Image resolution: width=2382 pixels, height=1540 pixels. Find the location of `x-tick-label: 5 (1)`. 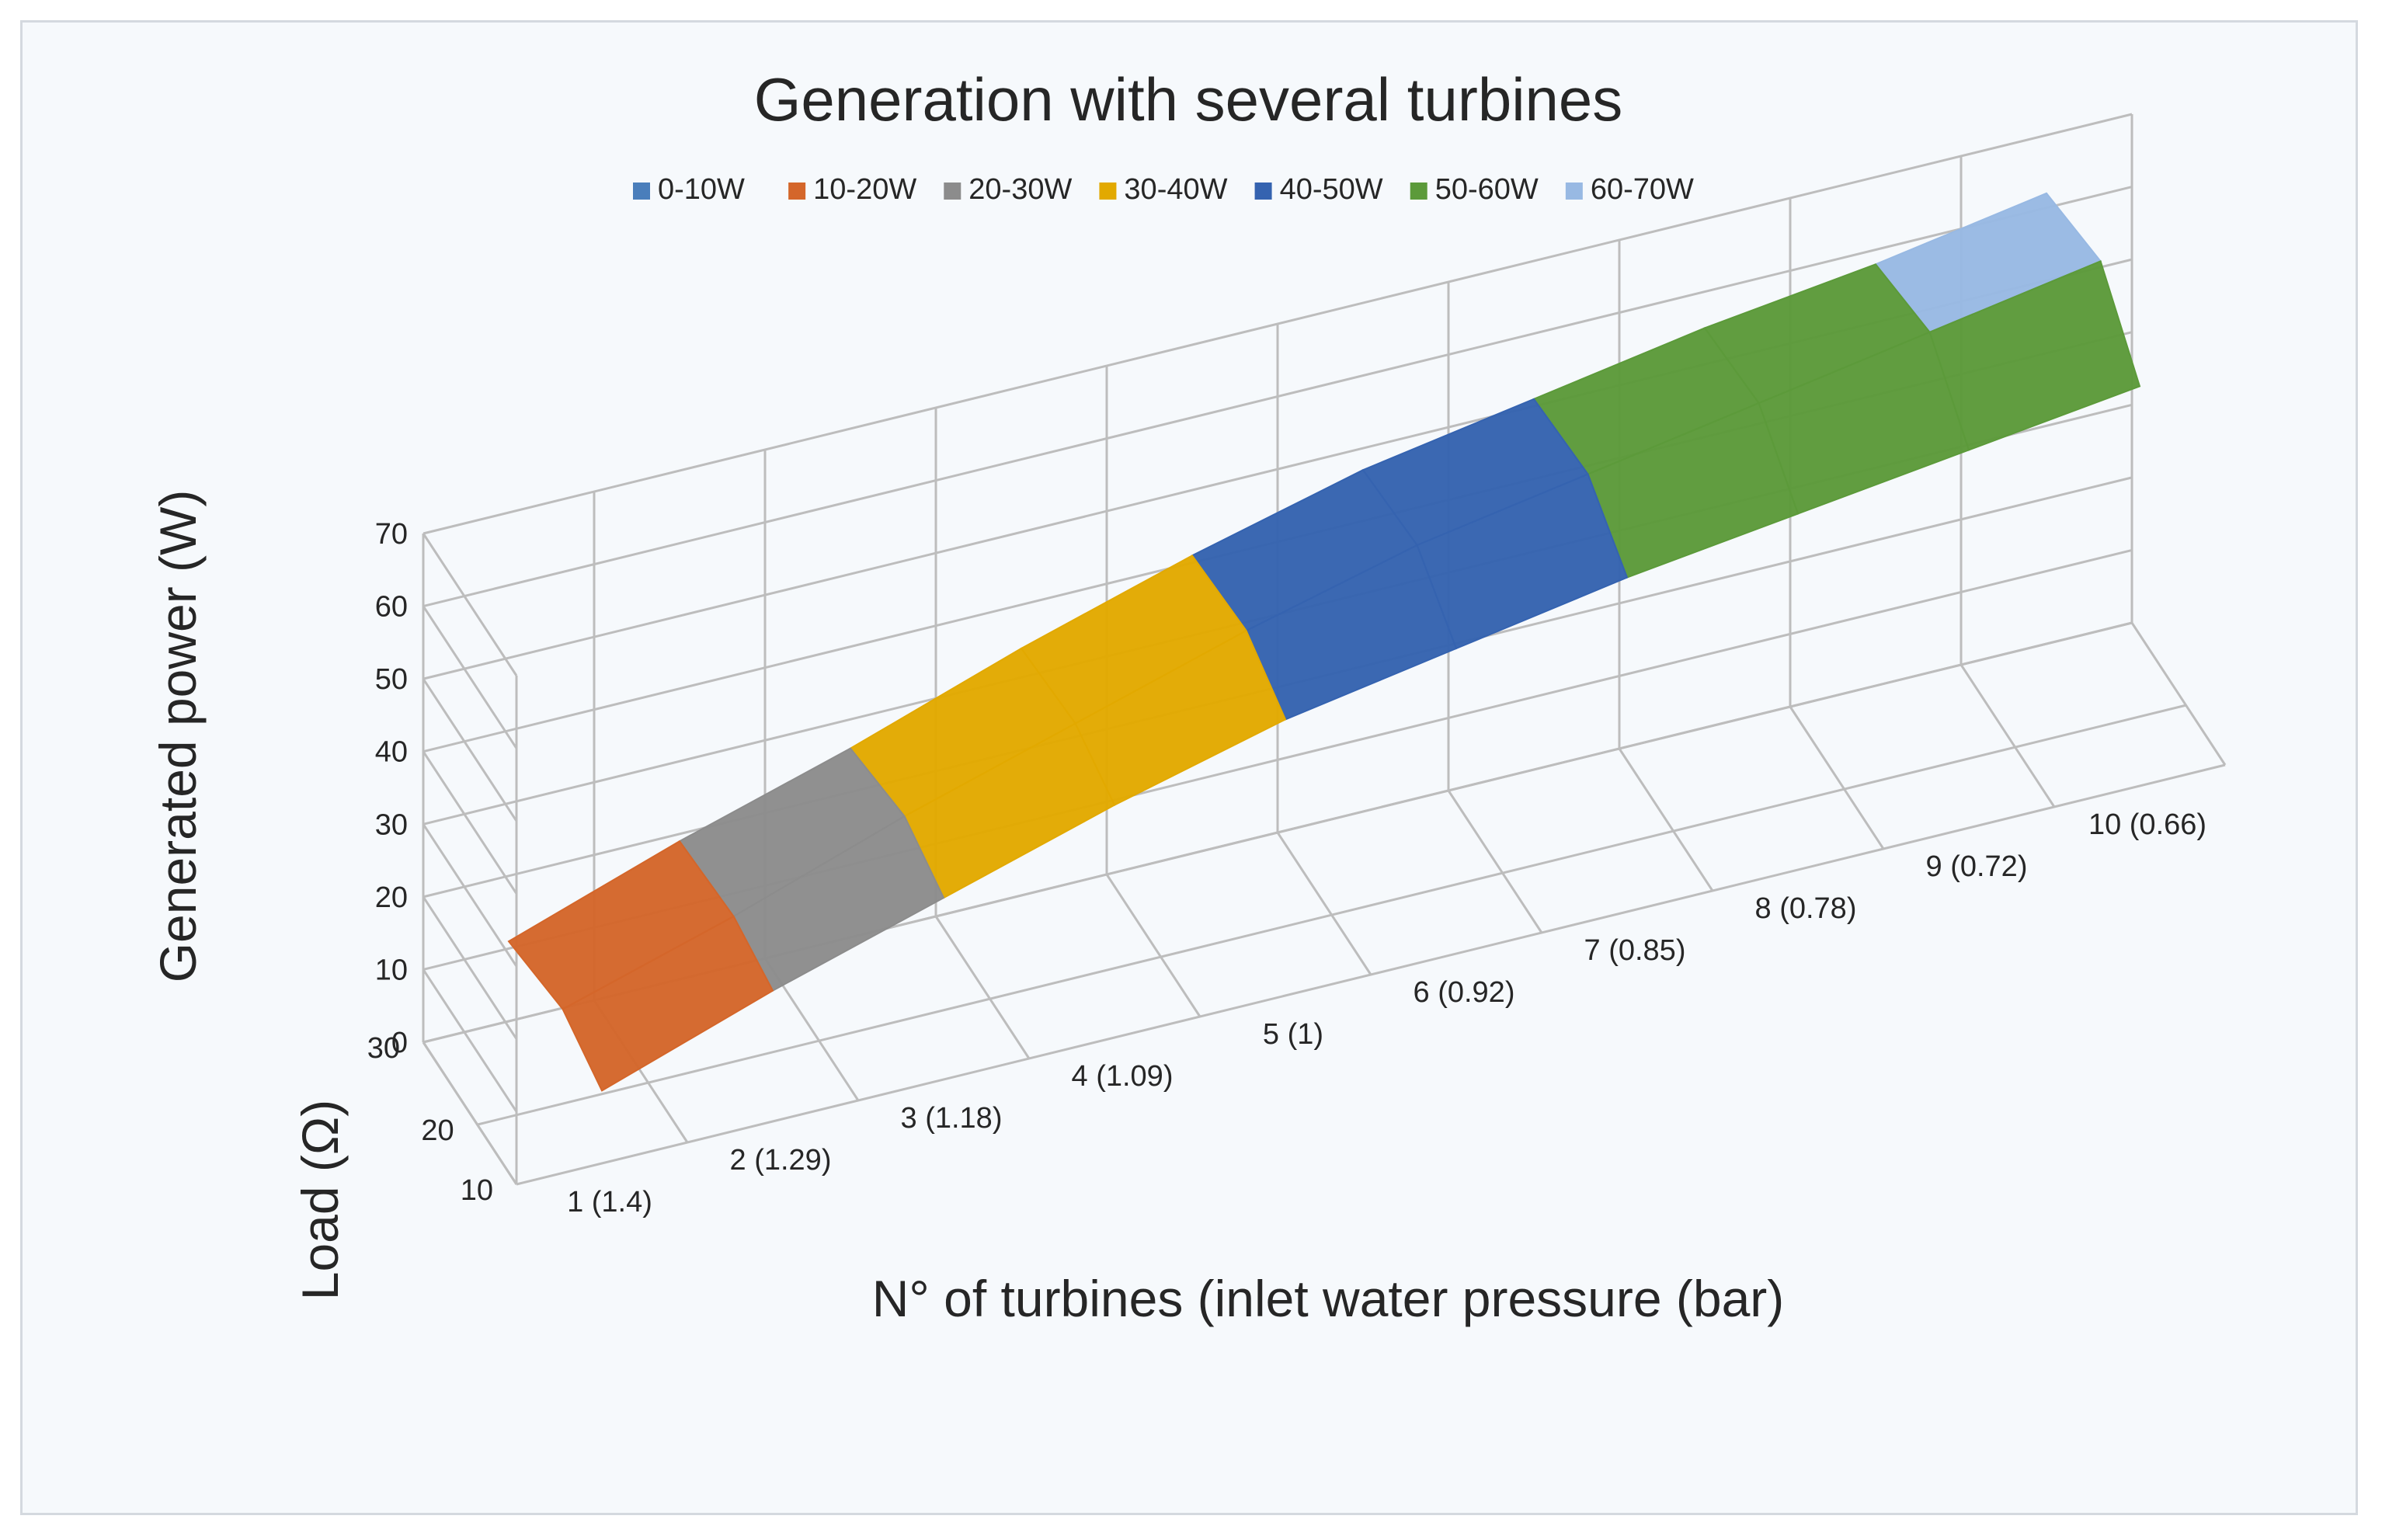

x-tick-label: 5 (1) is located at coordinates (1293, 1035).